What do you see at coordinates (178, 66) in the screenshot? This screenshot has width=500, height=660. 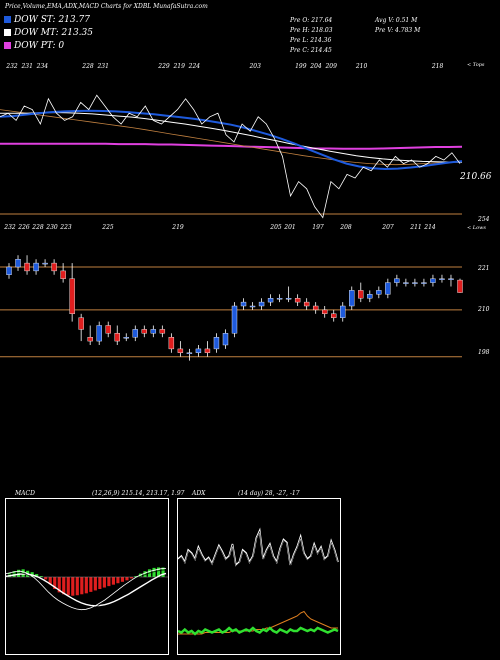 I see `top-label: 219` at bounding box center [178, 66].